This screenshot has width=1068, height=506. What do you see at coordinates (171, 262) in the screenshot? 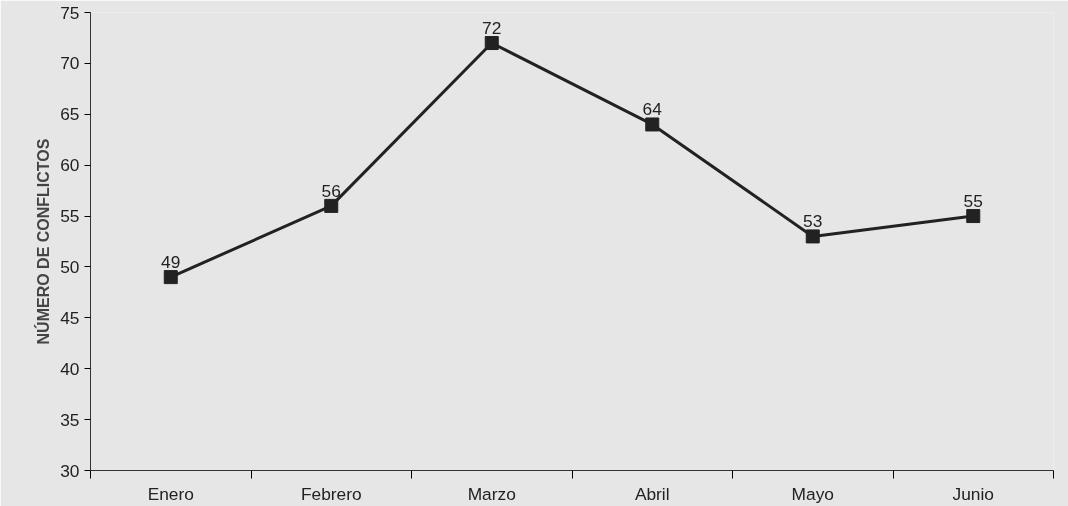
I see `data-label: 49` at bounding box center [171, 262].